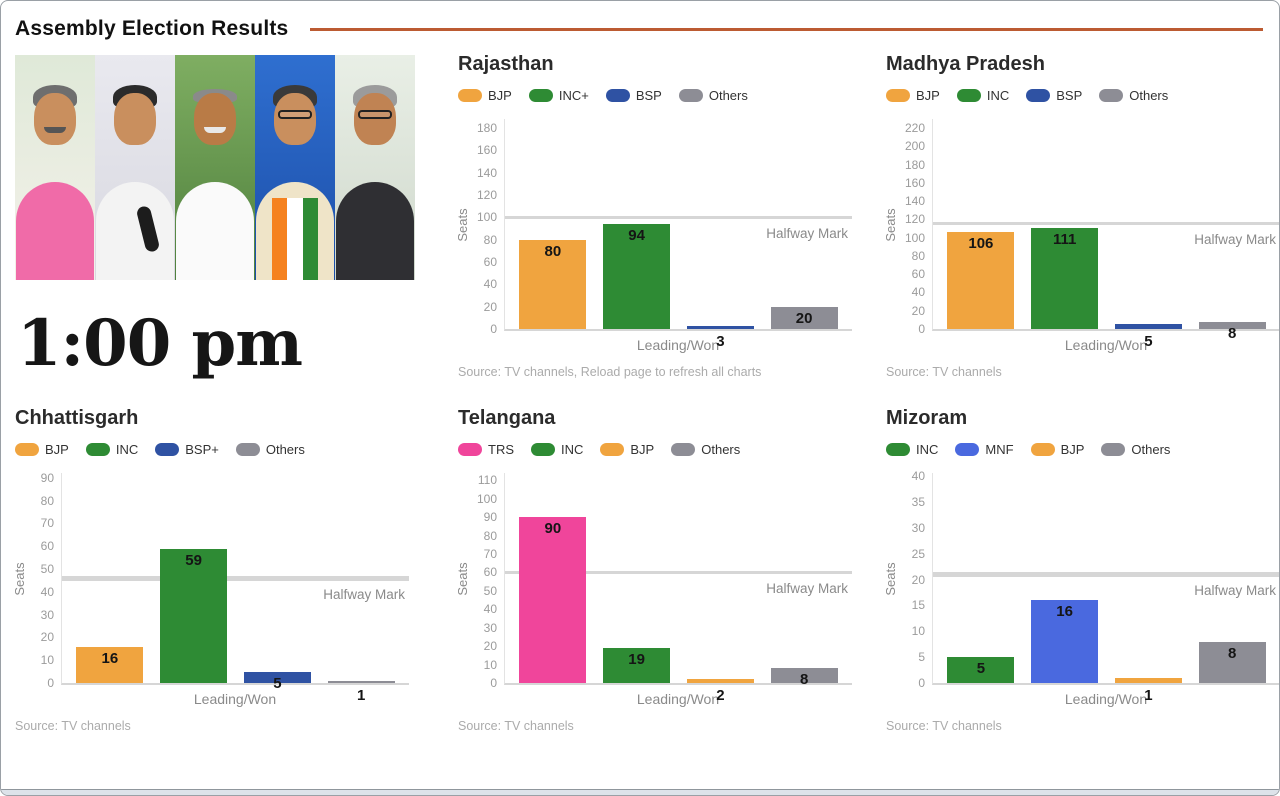  Describe the element at coordinates (194, 578) in the screenshot. I see `bar-slot: 59` at that location.